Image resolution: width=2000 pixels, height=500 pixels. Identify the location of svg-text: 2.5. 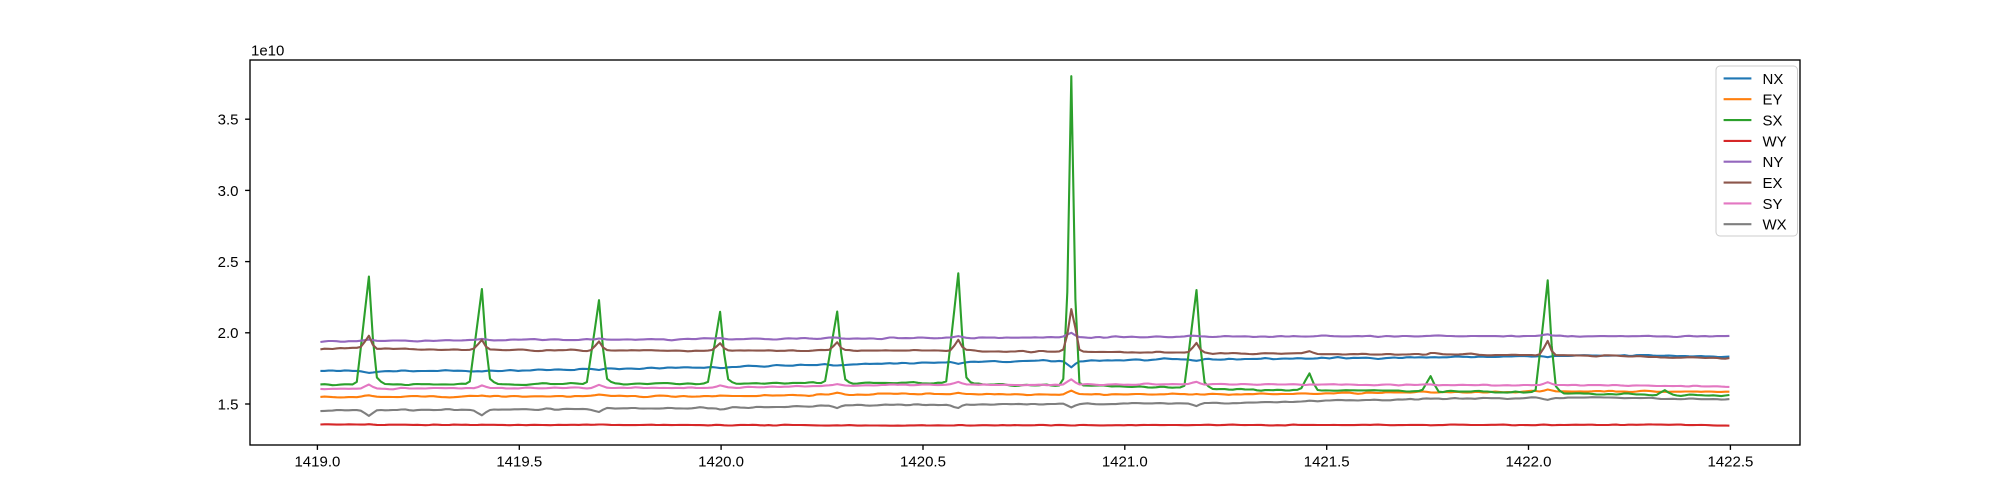
(228, 262).